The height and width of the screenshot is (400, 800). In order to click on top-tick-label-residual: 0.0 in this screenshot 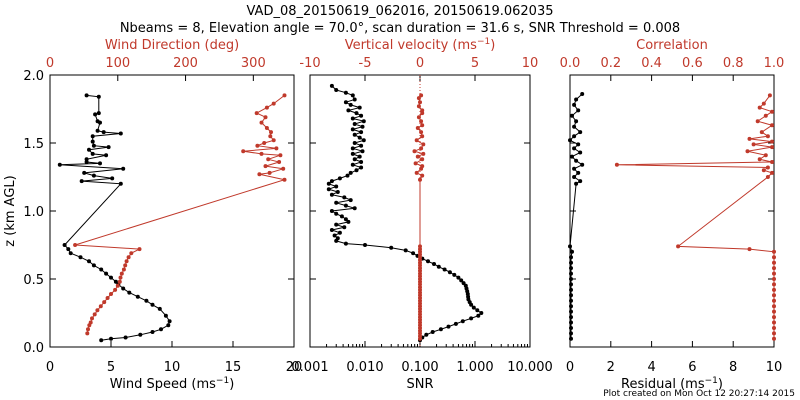, I will do `click(570, 63)`.